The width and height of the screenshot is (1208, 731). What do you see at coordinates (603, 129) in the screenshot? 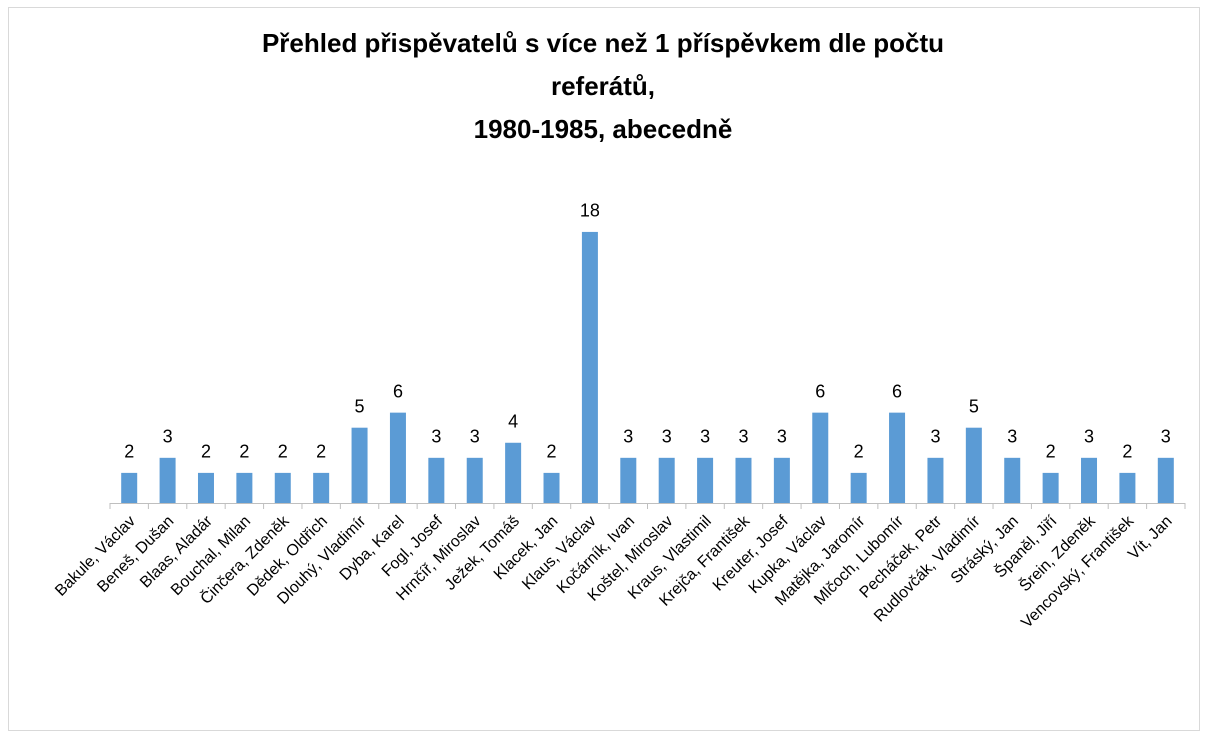
I see `chart-title: 1980-1985, abecedně` at bounding box center [603, 129].